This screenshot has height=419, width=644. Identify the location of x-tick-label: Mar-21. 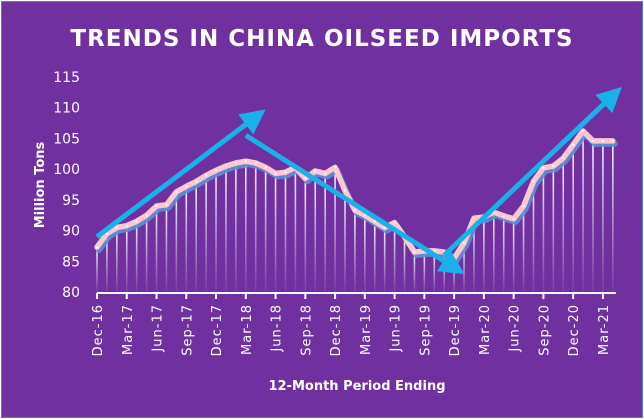
(604, 329).